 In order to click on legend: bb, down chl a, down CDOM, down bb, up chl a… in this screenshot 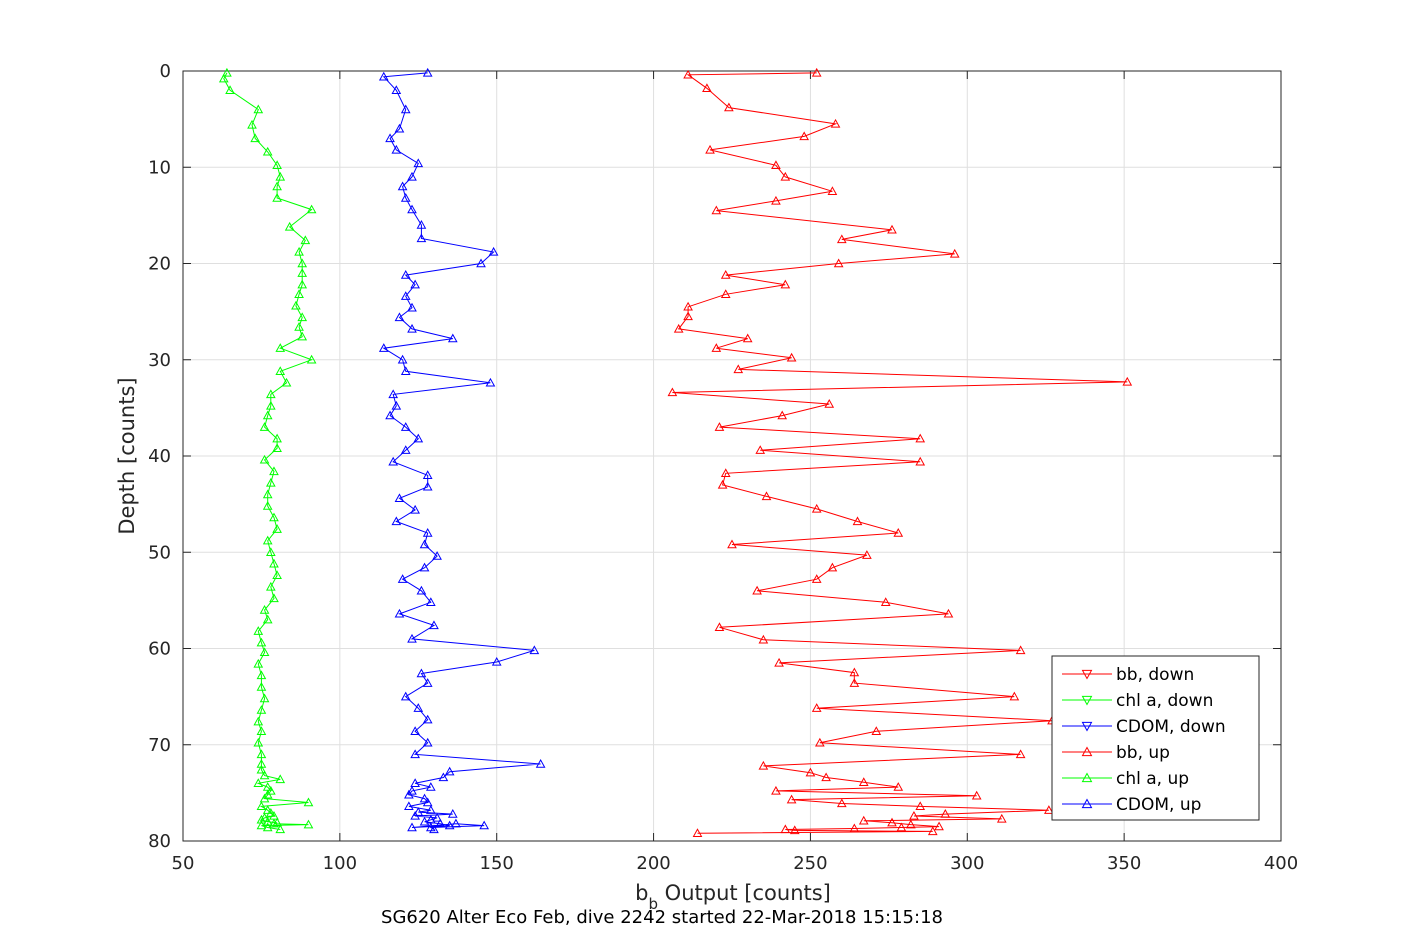, I will do `click(1155, 738)`.